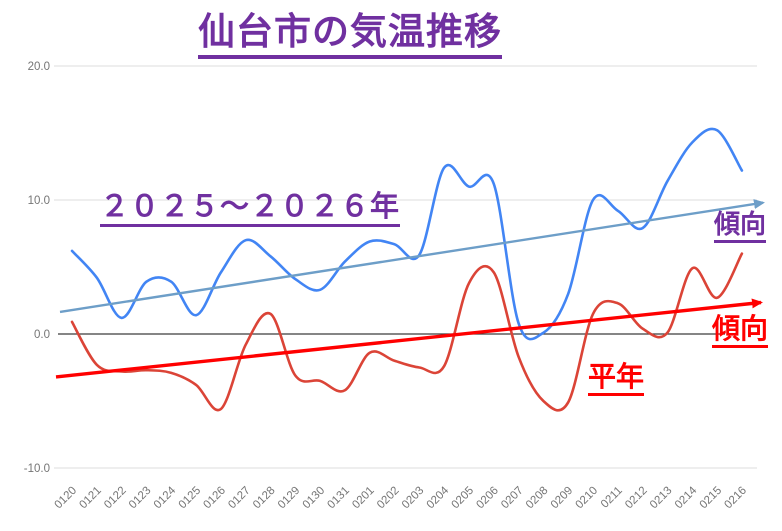  I want to click on x-tick-label: 0127, so click(239, 498).